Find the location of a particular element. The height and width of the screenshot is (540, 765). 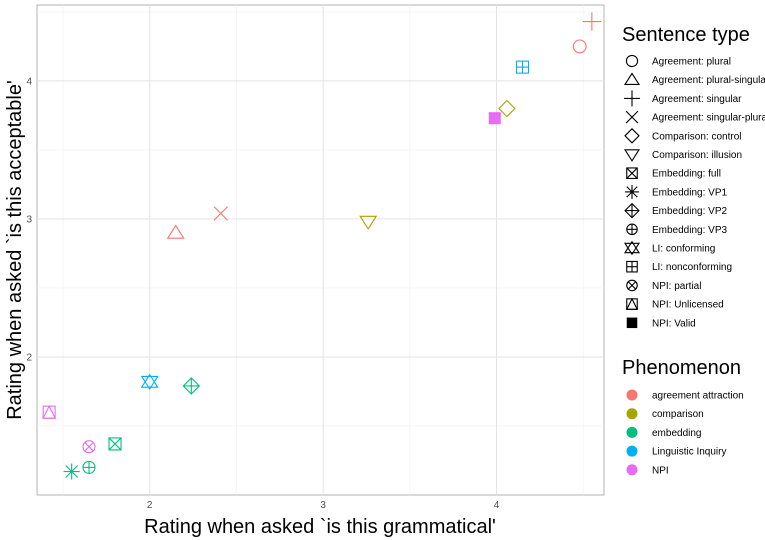

shape-legend-label: Embedding: VP2 is located at coordinates (689, 211).